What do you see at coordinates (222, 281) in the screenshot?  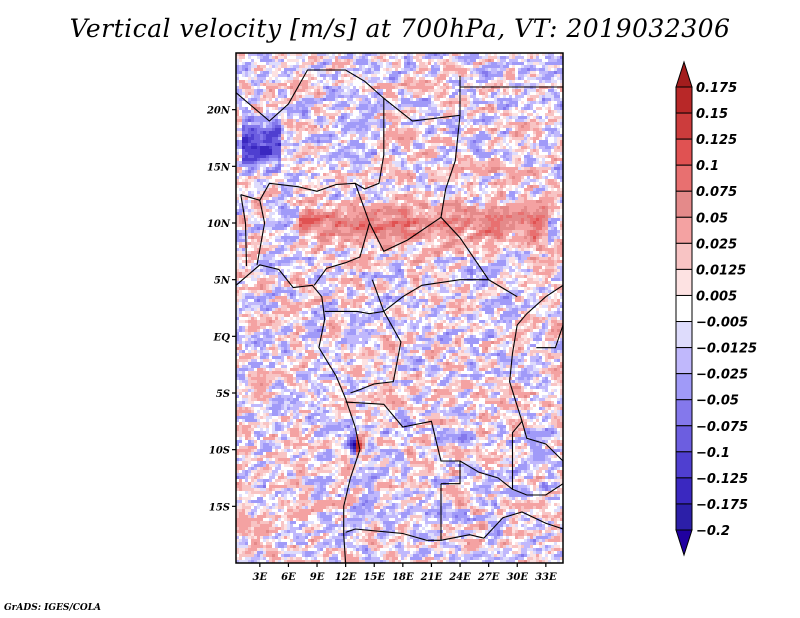 I see `y-tick-label: 5N` at bounding box center [222, 281].